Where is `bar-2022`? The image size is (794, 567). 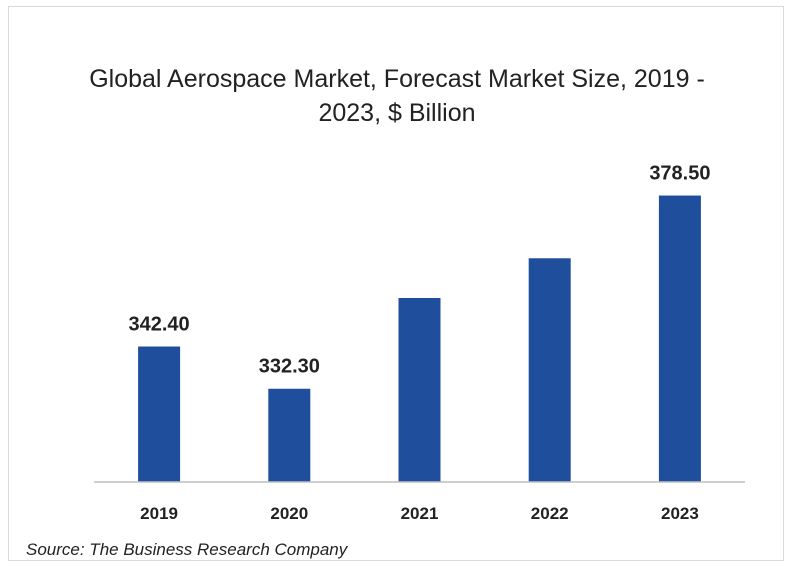 bar-2022 is located at coordinates (549, 370).